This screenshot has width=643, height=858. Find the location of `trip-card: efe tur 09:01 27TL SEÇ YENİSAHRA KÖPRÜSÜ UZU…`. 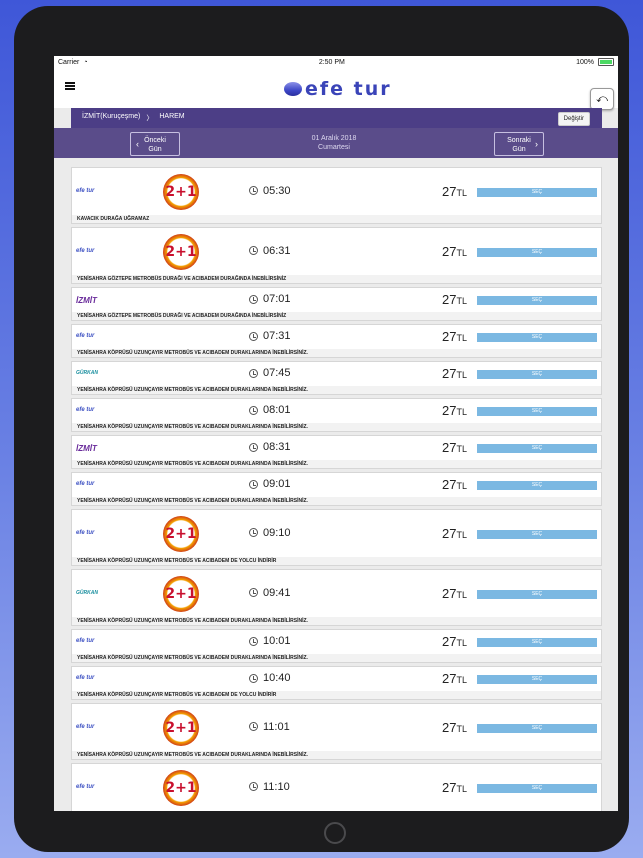

trip-card: efe tur 09:01 27TL SEÇ YENİSAHRA KÖPRÜSÜ UZU… is located at coordinates (336, 489).